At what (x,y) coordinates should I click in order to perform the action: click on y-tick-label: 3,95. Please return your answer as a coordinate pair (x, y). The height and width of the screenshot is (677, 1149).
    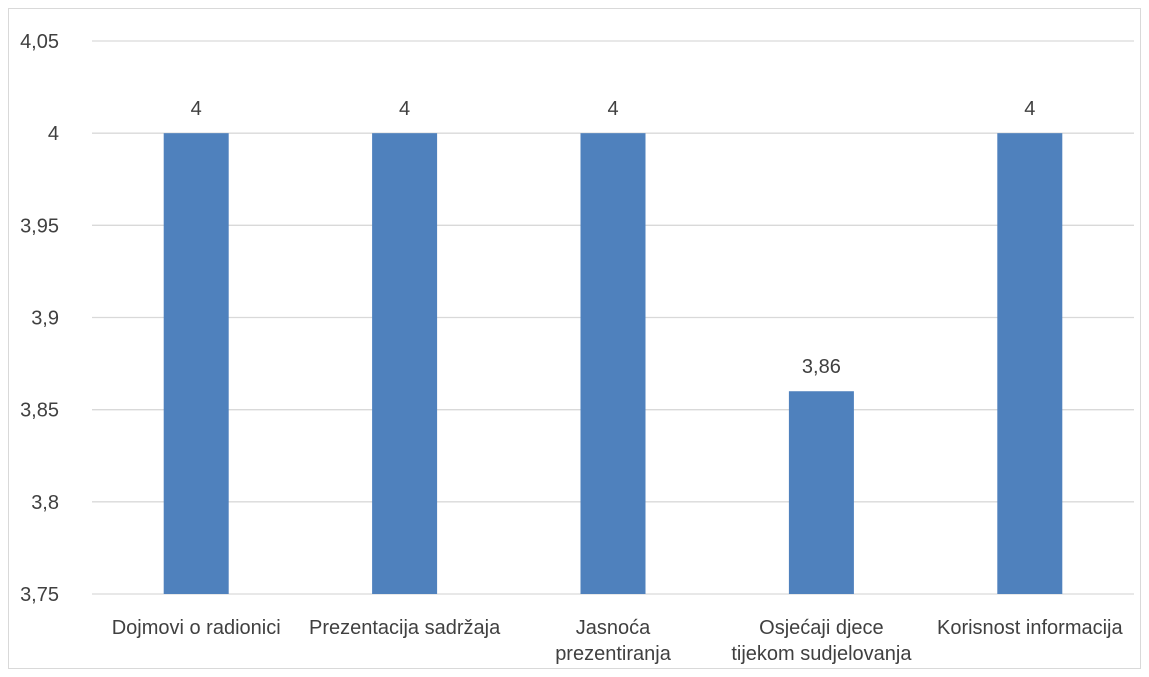
    Looking at the image, I should click on (39, 226).